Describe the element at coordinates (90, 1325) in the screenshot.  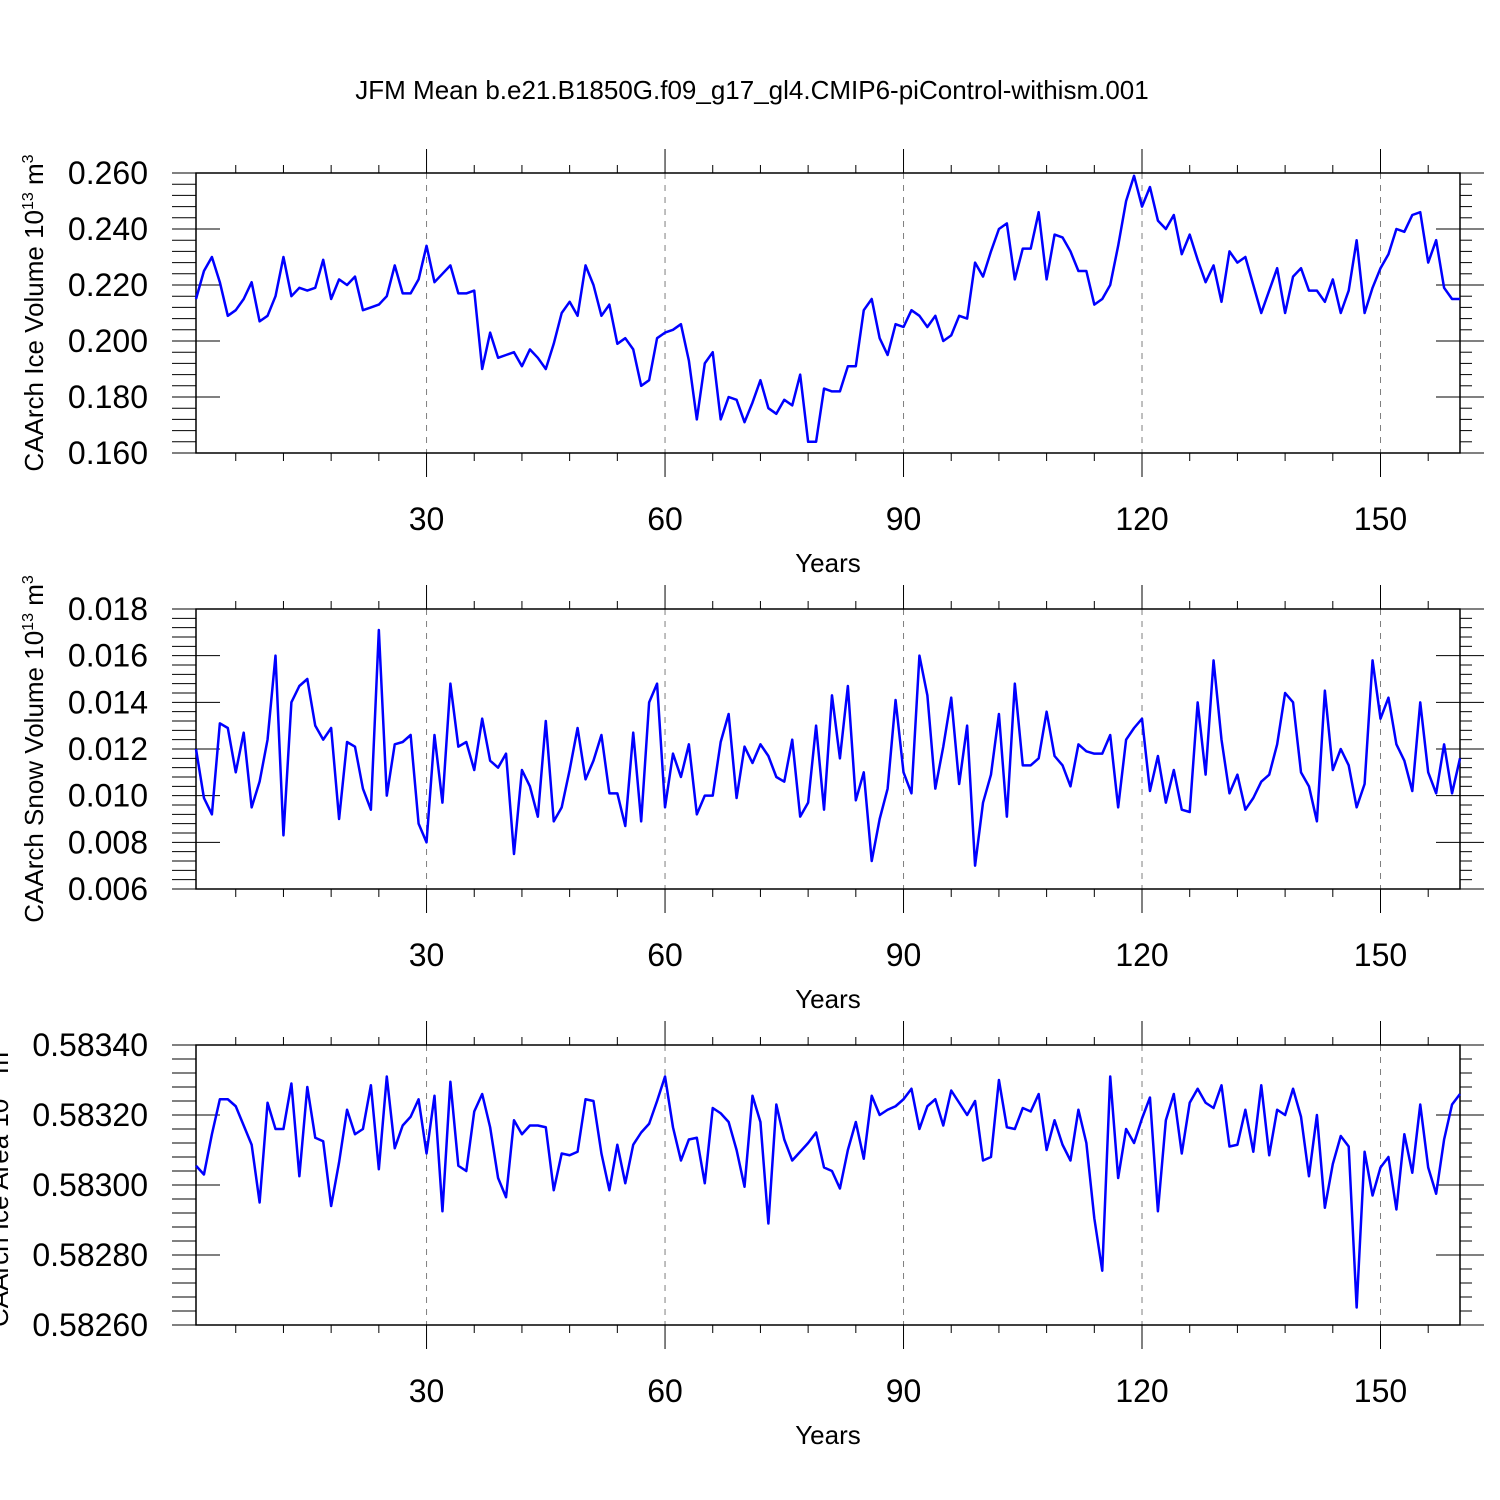
I see `y-tick-label: 0.58260` at that location.